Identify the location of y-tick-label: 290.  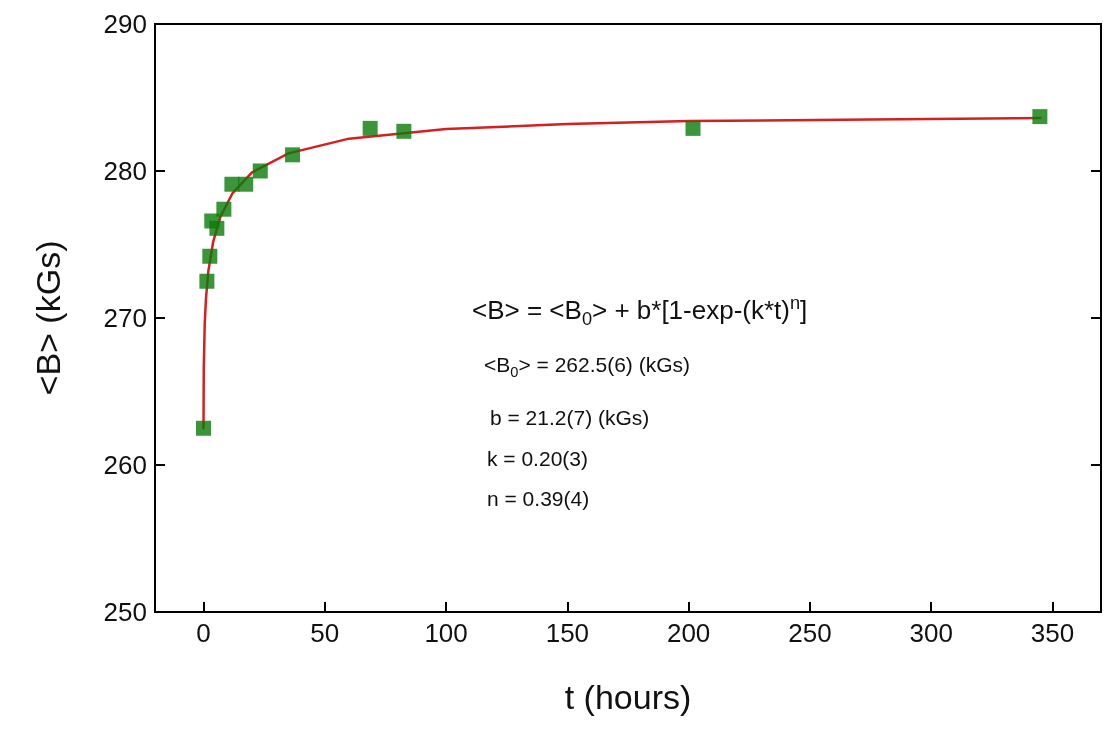
(125, 24).